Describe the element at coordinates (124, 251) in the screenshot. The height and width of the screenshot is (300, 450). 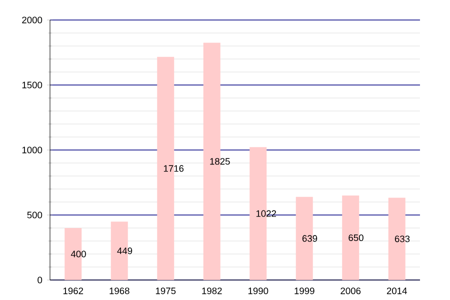
I see `data-label: 449` at that location.